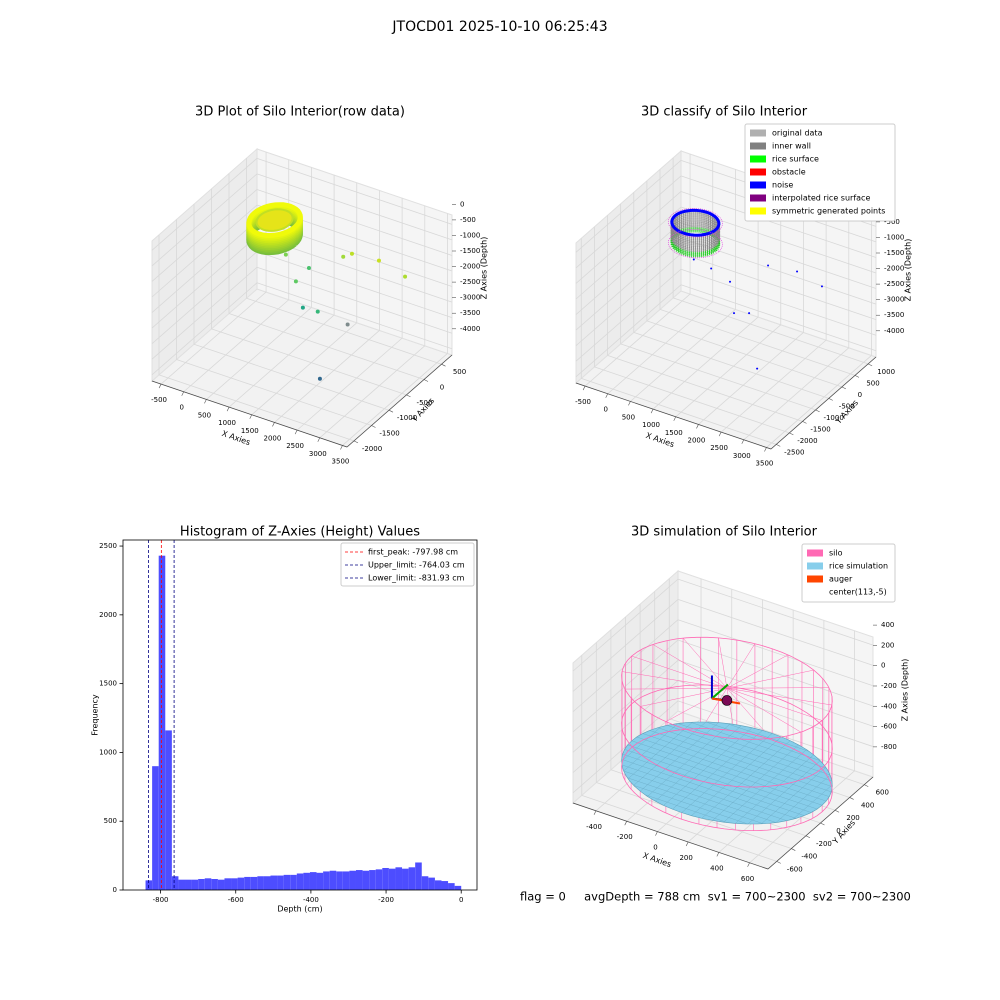  I want to click on x-tick-label: 2500, so click(719, 448).